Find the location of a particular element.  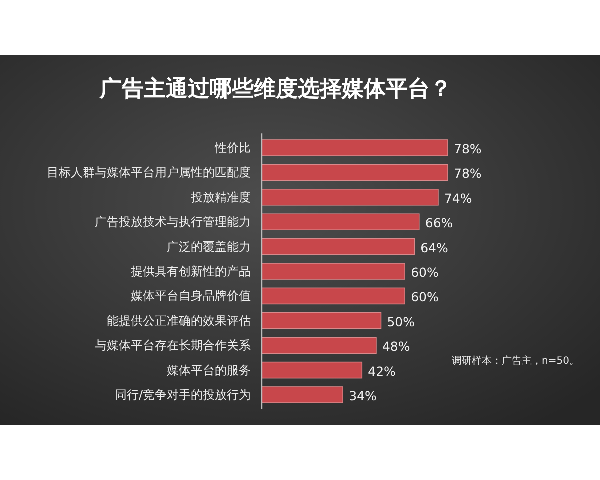

category-label: 能提供公正准确的效果评估 is located at coordinates (179, 321).